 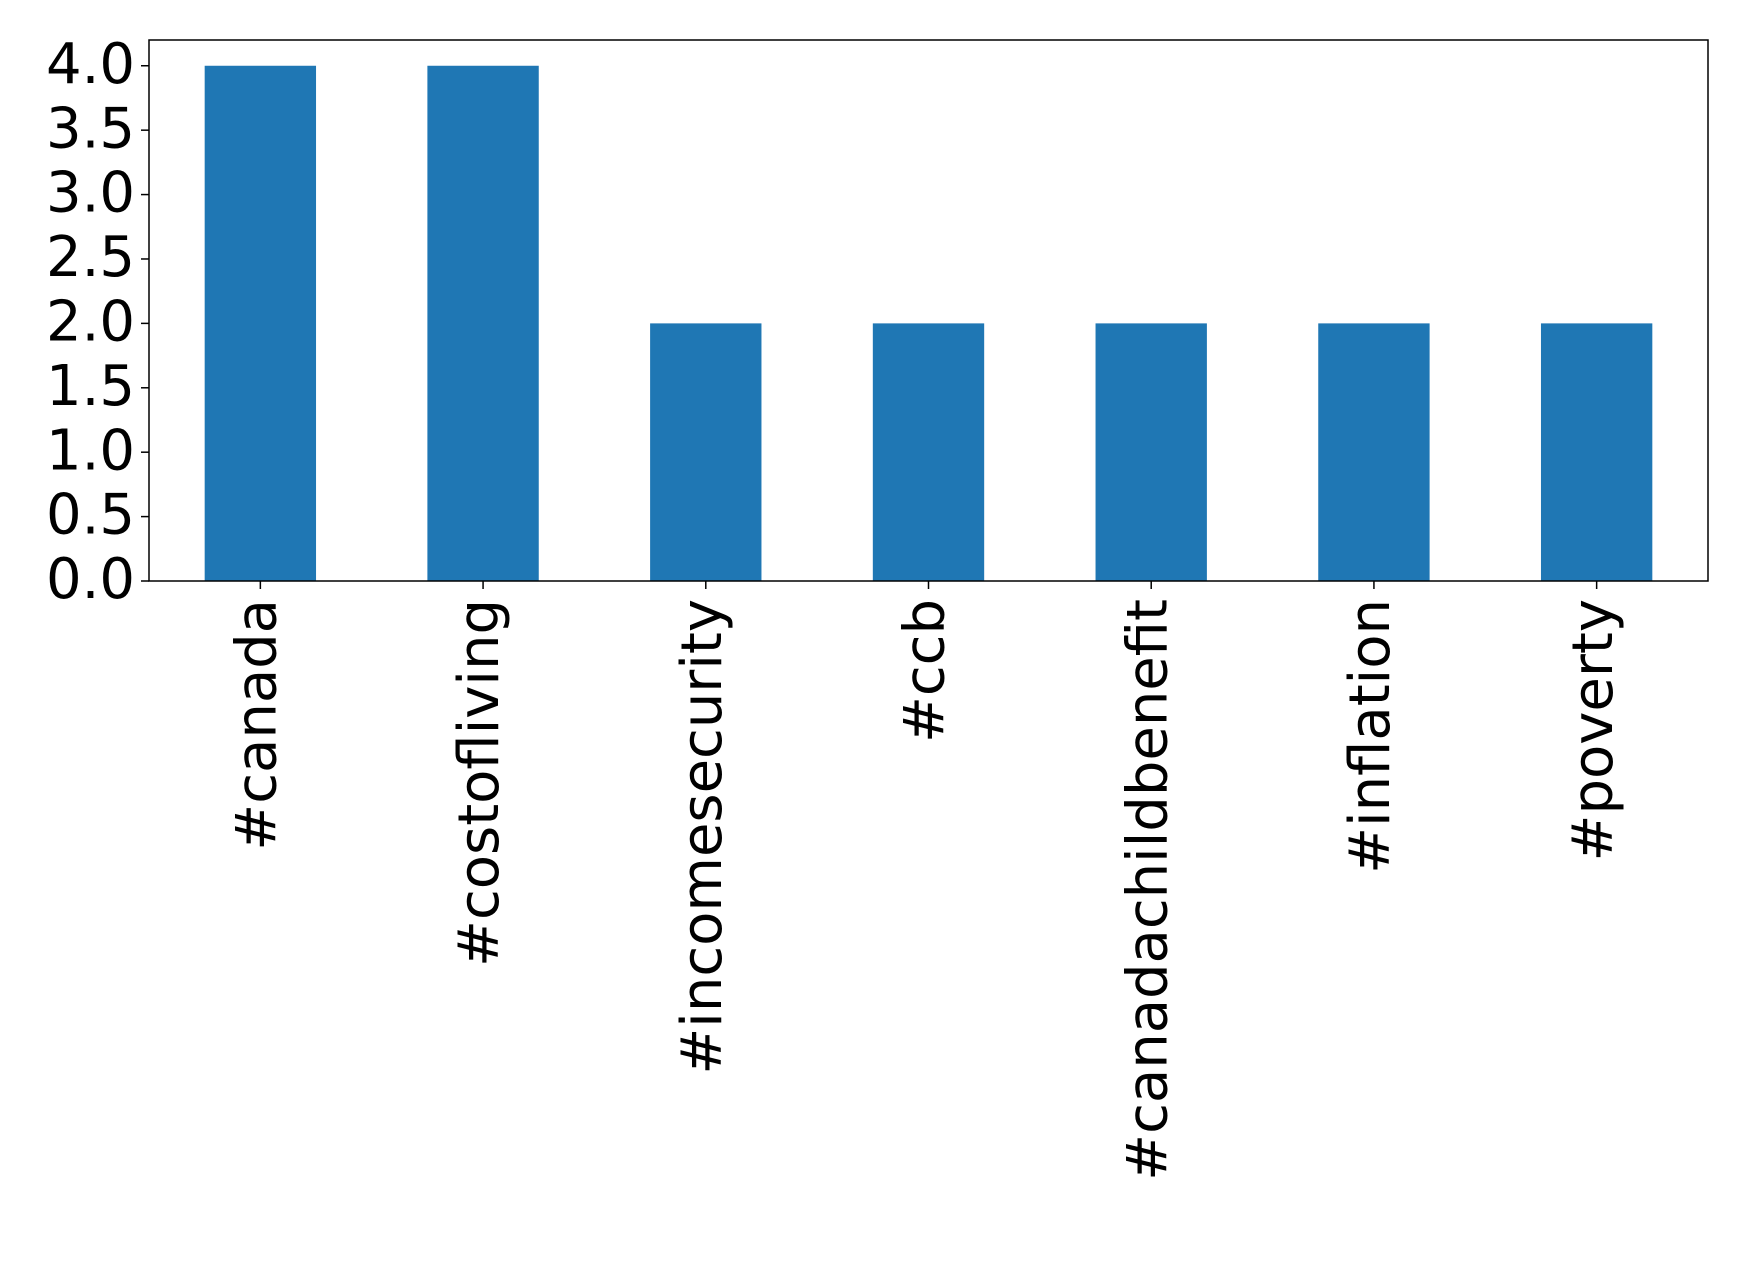 What do you see at coordinates (90, 128) in the screenshot?
I see `y-tick-label: 3.5` at bounding box center [90, 128].